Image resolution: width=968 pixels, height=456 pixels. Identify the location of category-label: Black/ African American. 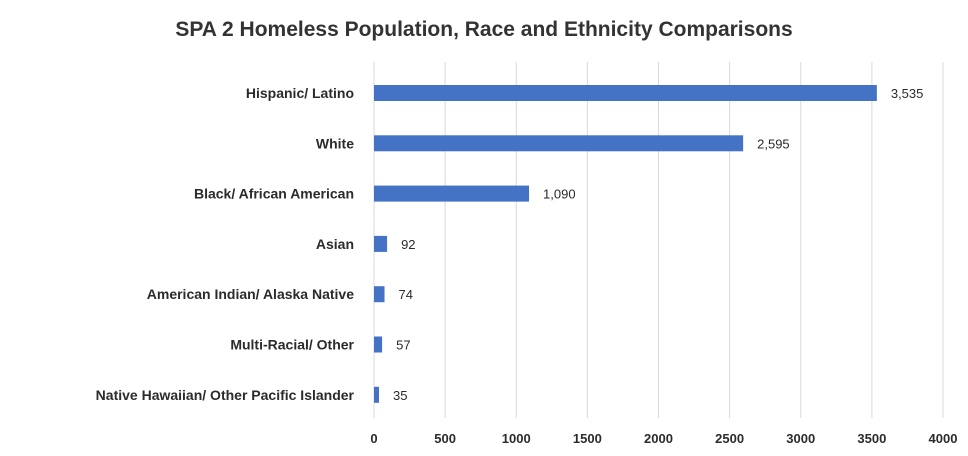
(274, 194).